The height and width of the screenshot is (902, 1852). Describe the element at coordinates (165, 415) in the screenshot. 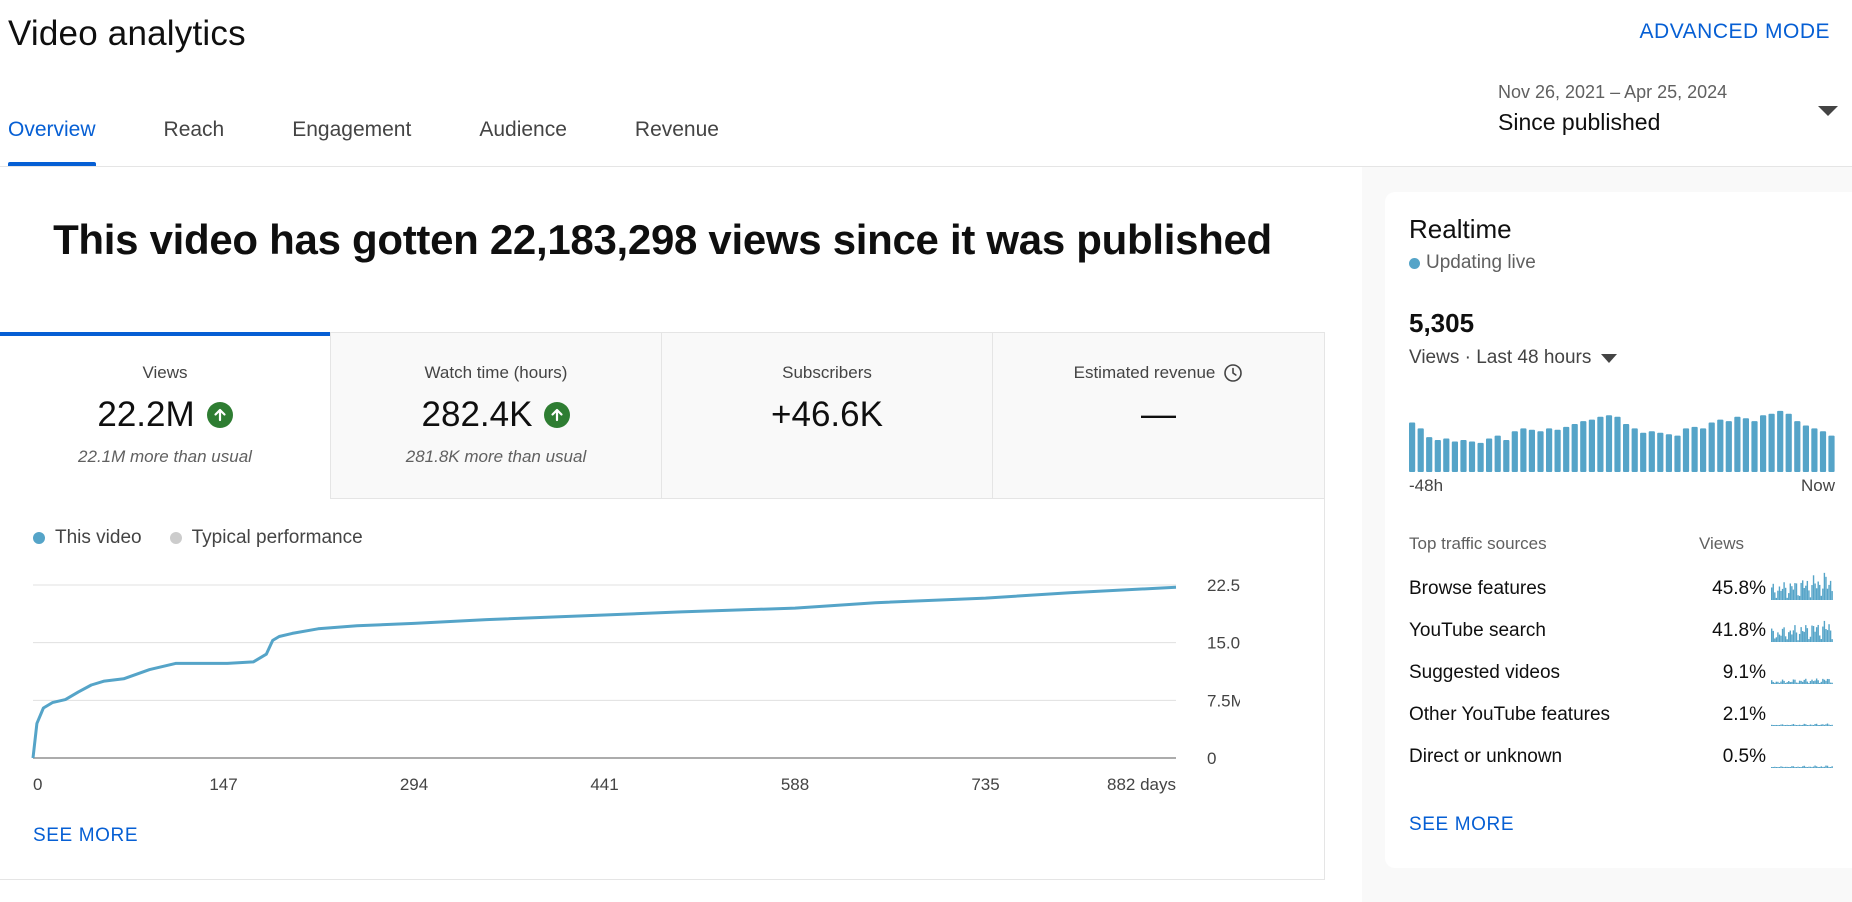

I see `metric-views: Views 22.2M 22.1M more than usual` at that location.